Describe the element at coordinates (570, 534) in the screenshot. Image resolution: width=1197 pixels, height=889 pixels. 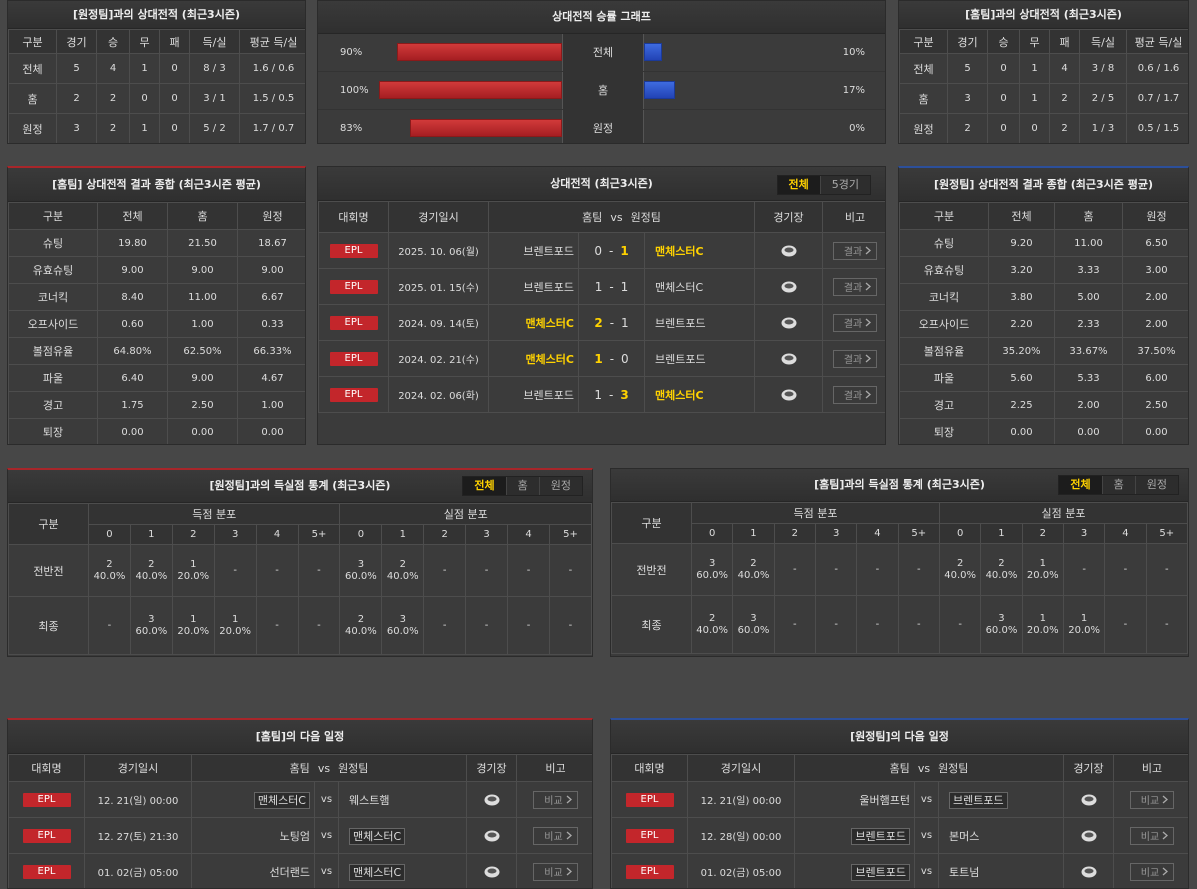
I see `bin-header: 5+` at that location.